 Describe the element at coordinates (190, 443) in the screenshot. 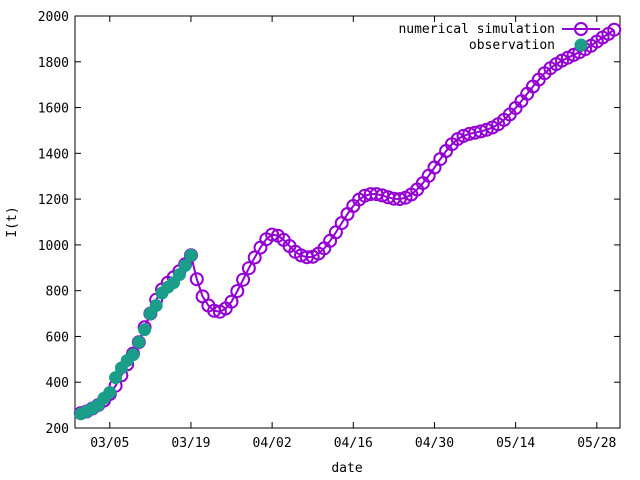

I see `x-tick-label: 03/19` at that location.